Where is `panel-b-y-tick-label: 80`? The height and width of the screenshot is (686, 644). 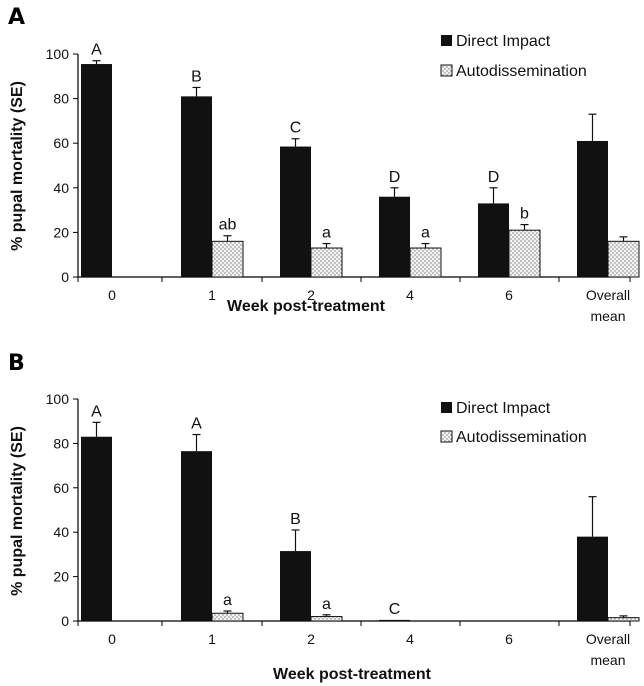
panel-b-y-tick-label: 80 is located at coordinates (61, 443).